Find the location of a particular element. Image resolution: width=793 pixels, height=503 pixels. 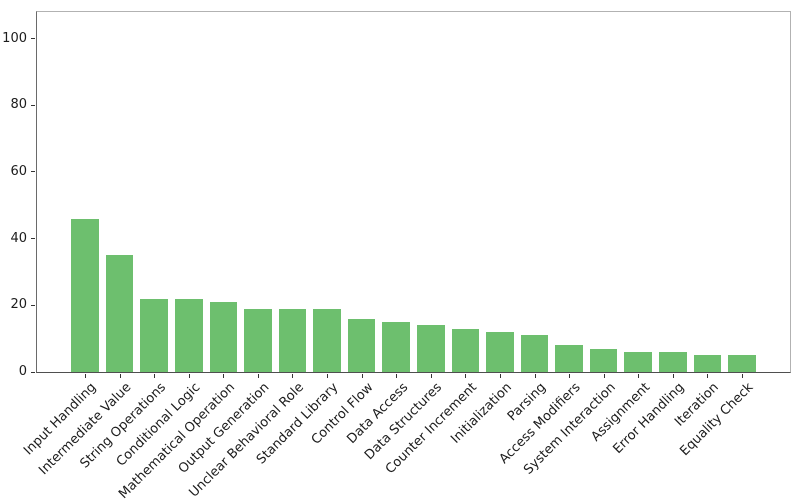

x-tick-label: Input Handling is located at coordinates (60, 419).